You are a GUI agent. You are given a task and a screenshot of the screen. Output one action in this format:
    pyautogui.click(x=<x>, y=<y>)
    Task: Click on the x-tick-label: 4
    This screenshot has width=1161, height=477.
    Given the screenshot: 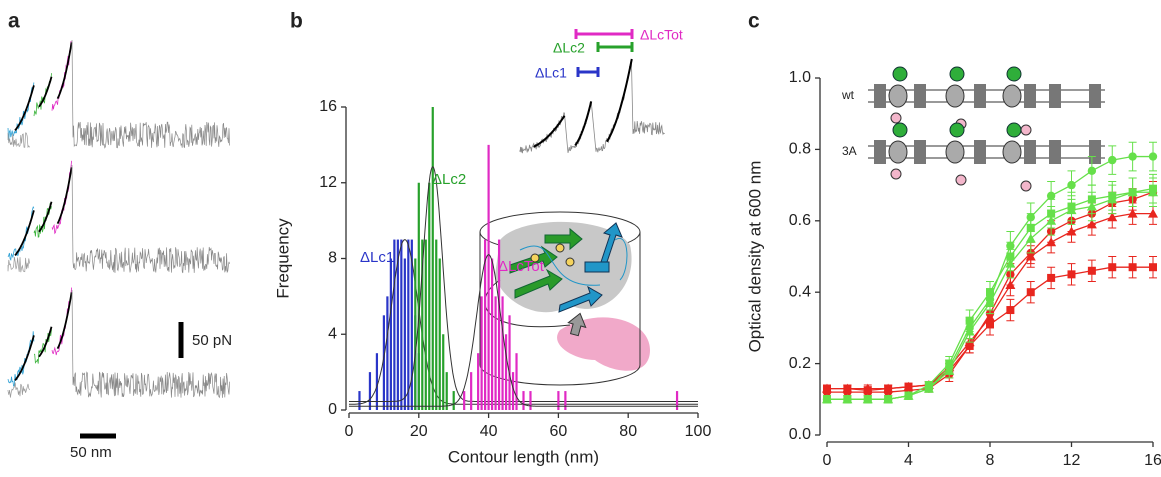 What is the action you would take?
    pyautogui.click(x=908, y=460)
    